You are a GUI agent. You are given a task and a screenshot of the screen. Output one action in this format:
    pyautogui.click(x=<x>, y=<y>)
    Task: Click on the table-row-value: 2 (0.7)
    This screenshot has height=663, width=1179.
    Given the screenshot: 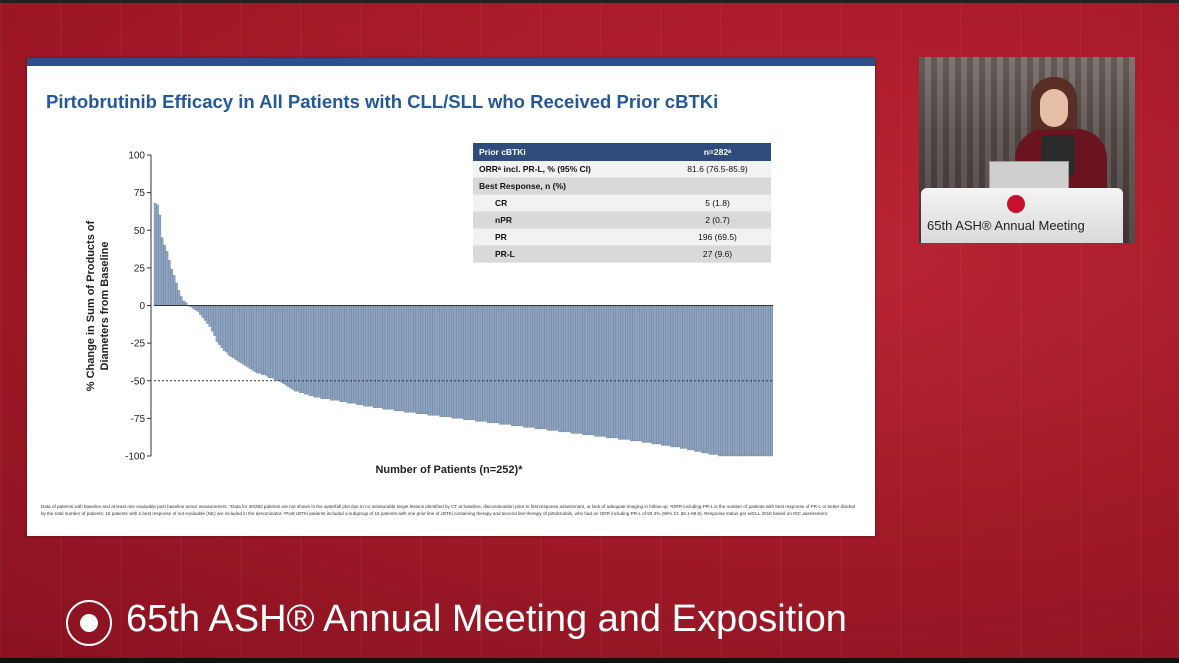 What is the action you would take?
    pyautogui.click(x=717, y=220)
    